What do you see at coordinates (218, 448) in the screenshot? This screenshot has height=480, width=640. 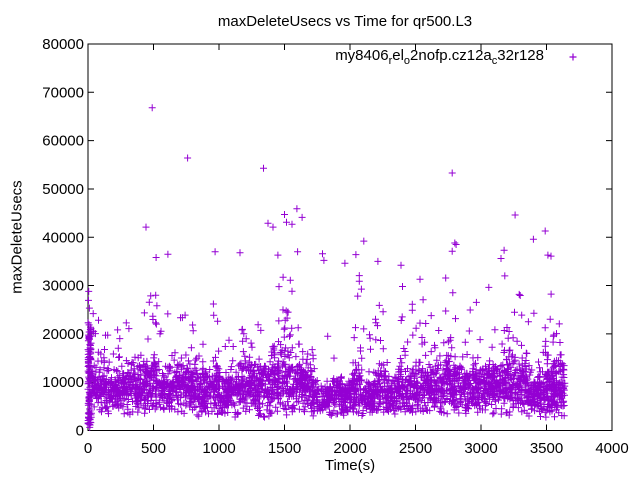 I see `x-tick-label: 1000` at bounding box center [218, 448].